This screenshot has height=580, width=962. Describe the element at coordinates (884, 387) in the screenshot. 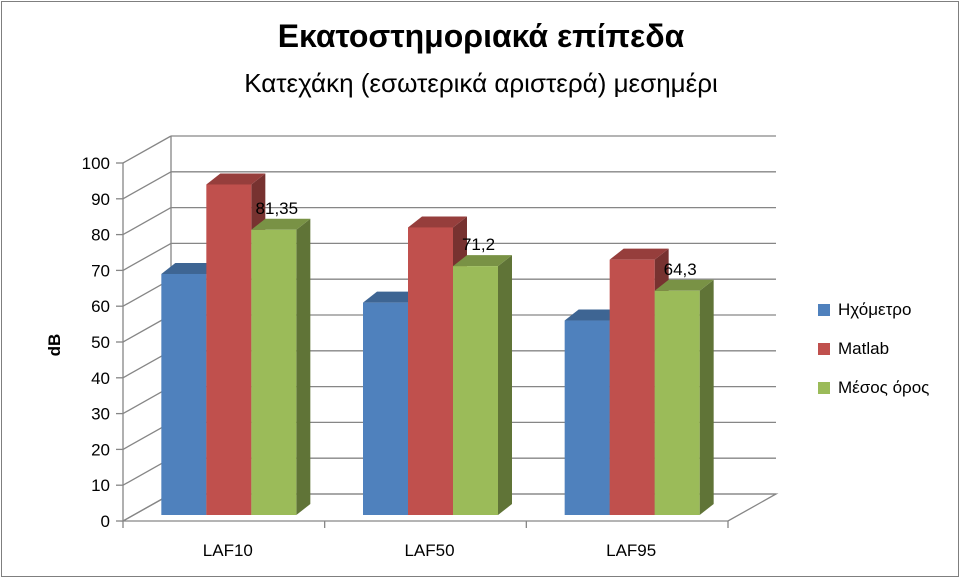

I see `legend-label: Μέσος όρος` at that location.